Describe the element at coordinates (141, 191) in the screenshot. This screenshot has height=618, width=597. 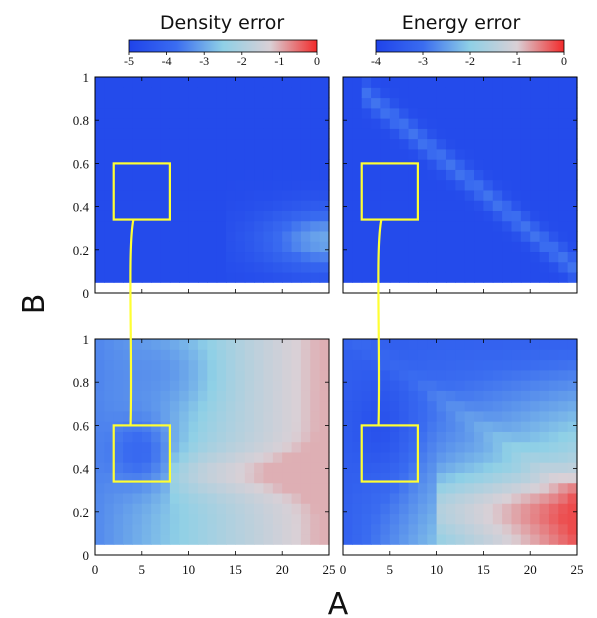
I see `highlight-box` at that location.